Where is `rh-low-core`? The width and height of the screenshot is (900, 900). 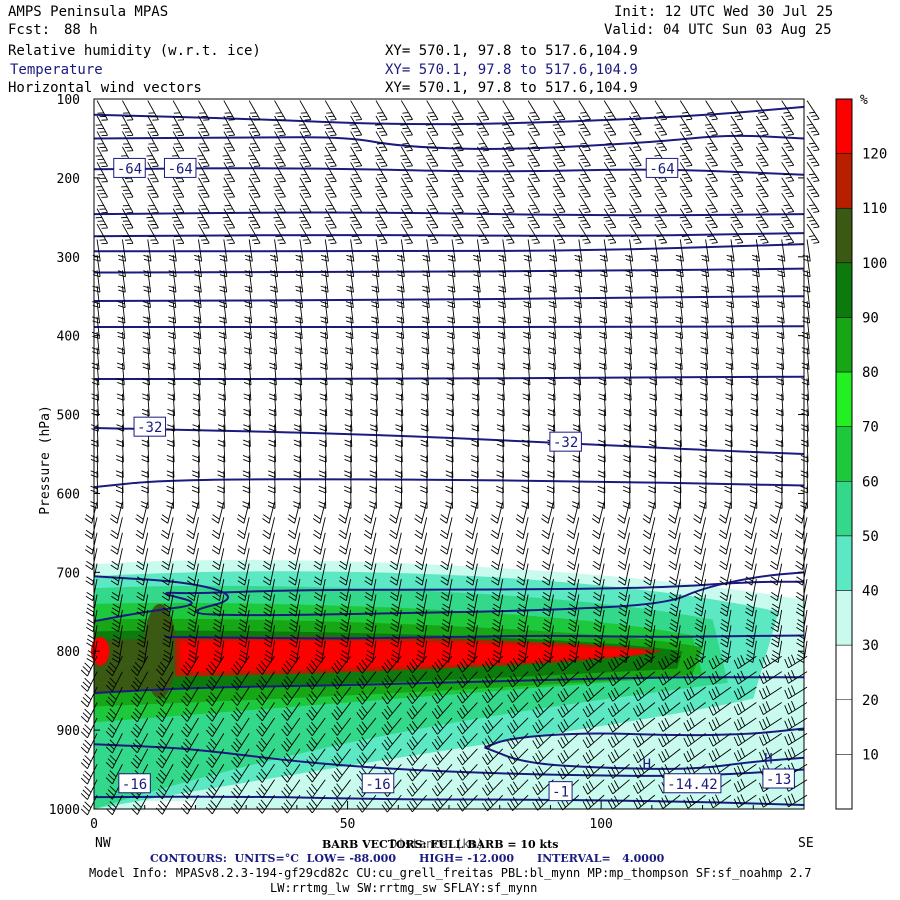 rh-low-core is located at coordinates (646, 764).